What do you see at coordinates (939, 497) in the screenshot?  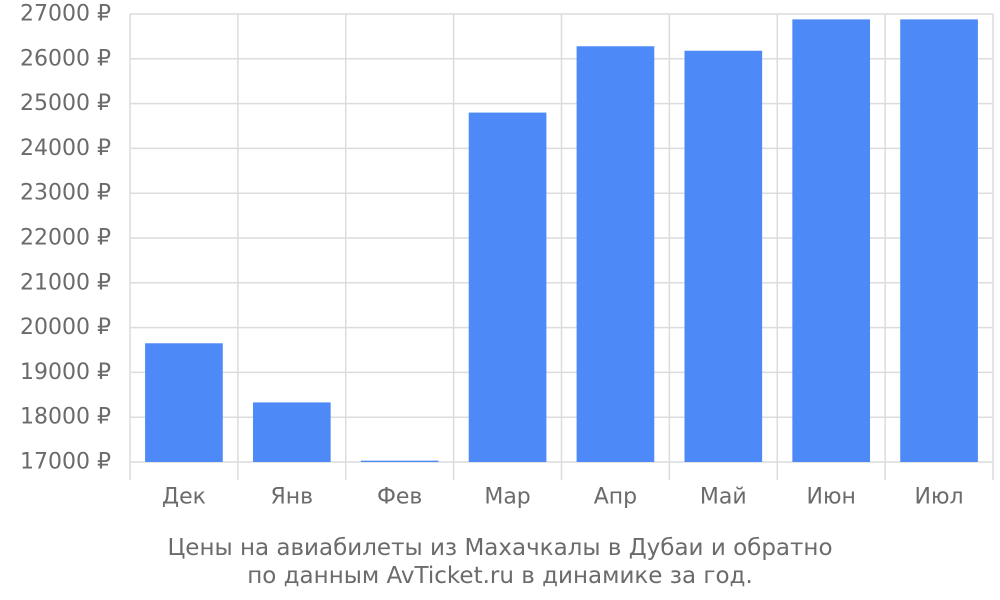 I see `x-tick-label: Июл` at bounding box center [939, 497].